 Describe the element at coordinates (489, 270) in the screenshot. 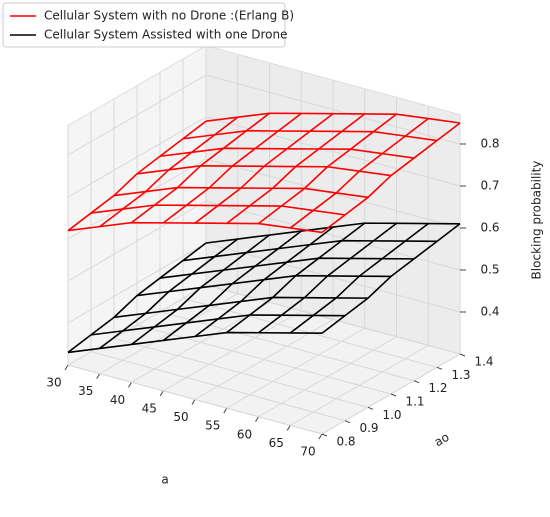

I see `z-tick-label: 0.5` at that location.